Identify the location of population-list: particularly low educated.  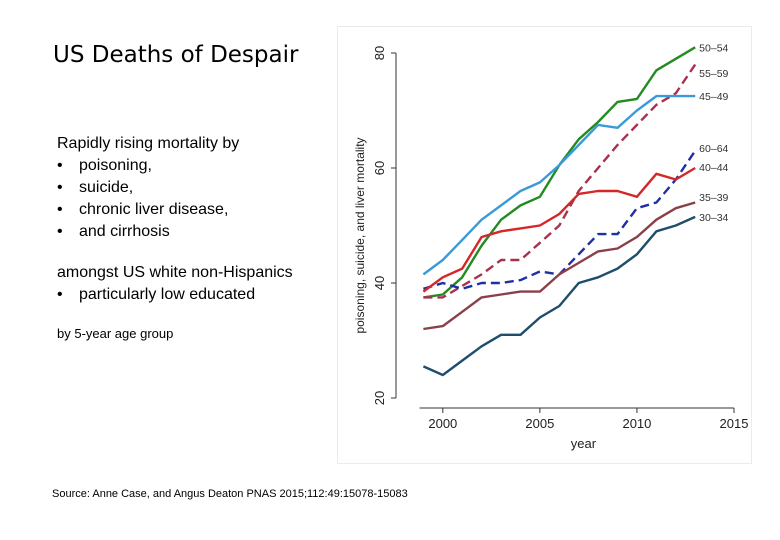
(175, 295).